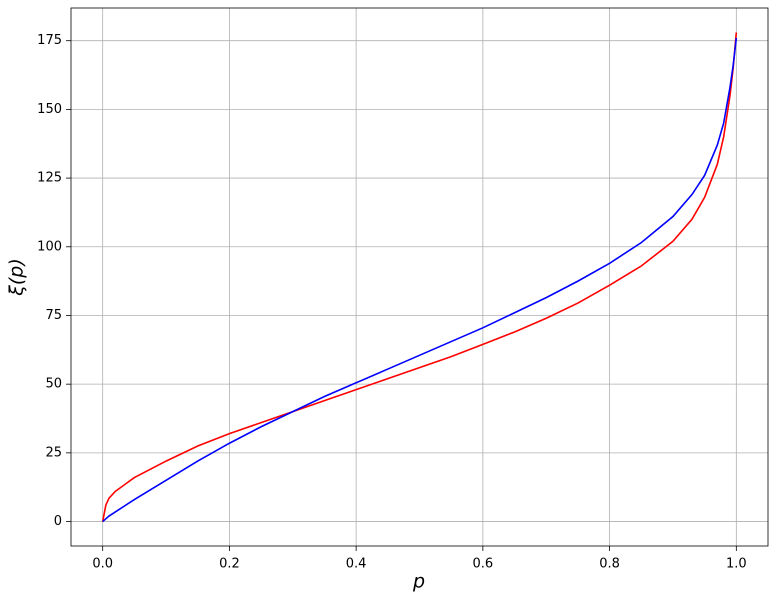 The height and width of the screenshot is (602, 781). I want to click on y-tick-label: 25, so click(53, 452).